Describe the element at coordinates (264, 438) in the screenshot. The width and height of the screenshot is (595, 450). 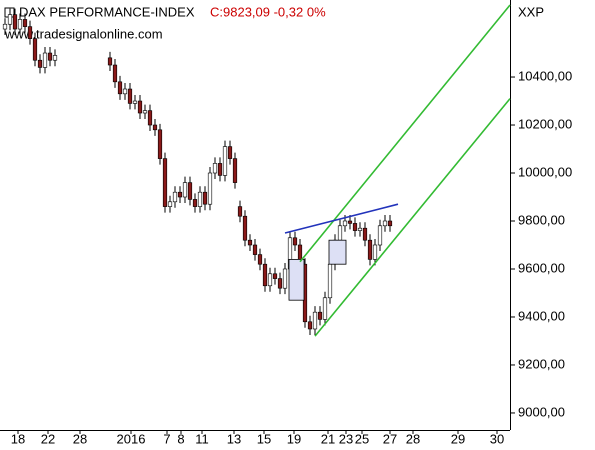
I see `x-tick-label: 15` at that location.